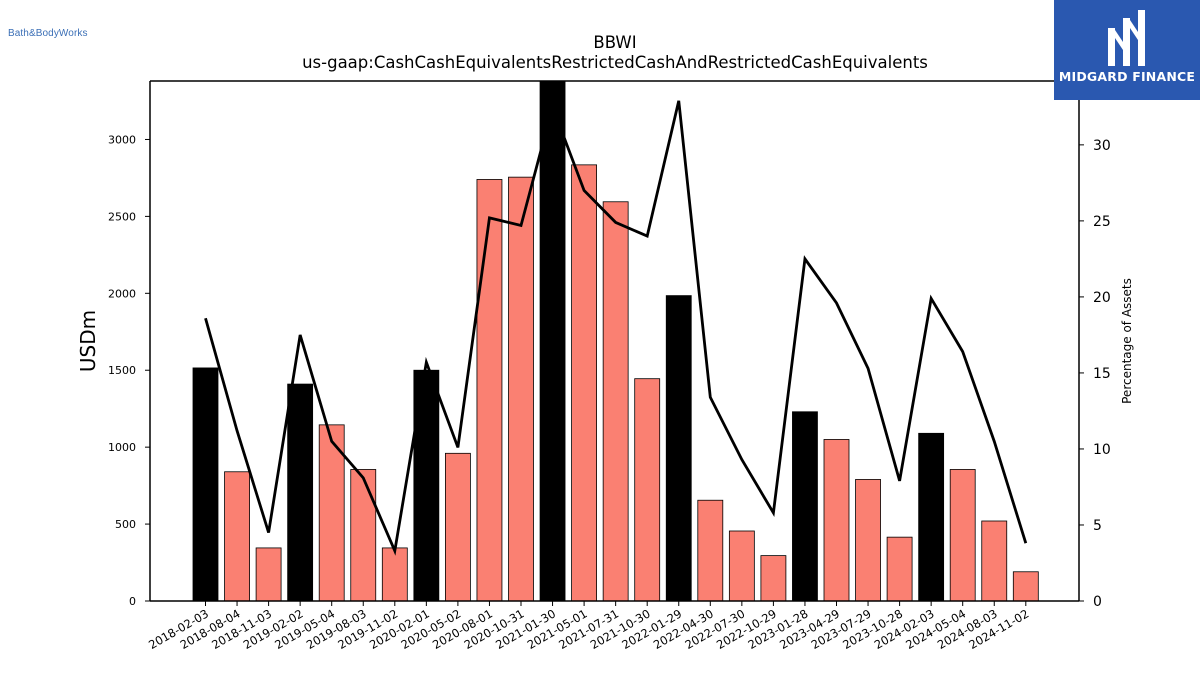 The height and width of the screenshot is (675, 1200). Describe the element at coordinates (132, 601) in the screenshot. I see `y-tick-label: 0` at that location.